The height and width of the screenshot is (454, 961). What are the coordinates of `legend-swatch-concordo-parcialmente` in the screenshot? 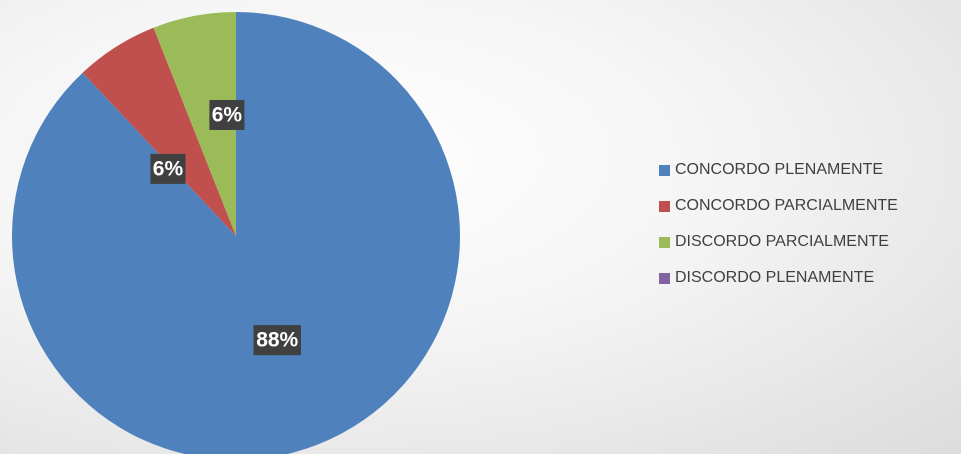 It's located at (664, 206).